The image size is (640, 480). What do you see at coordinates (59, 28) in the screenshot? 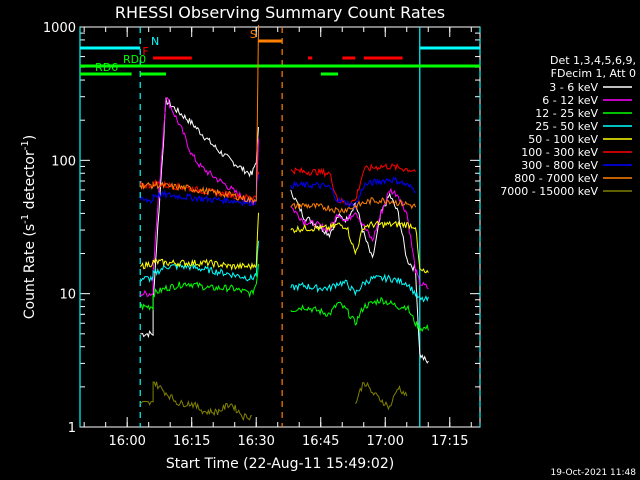
I see `y-tick-label: 1000` at bounding box center [59, 28].